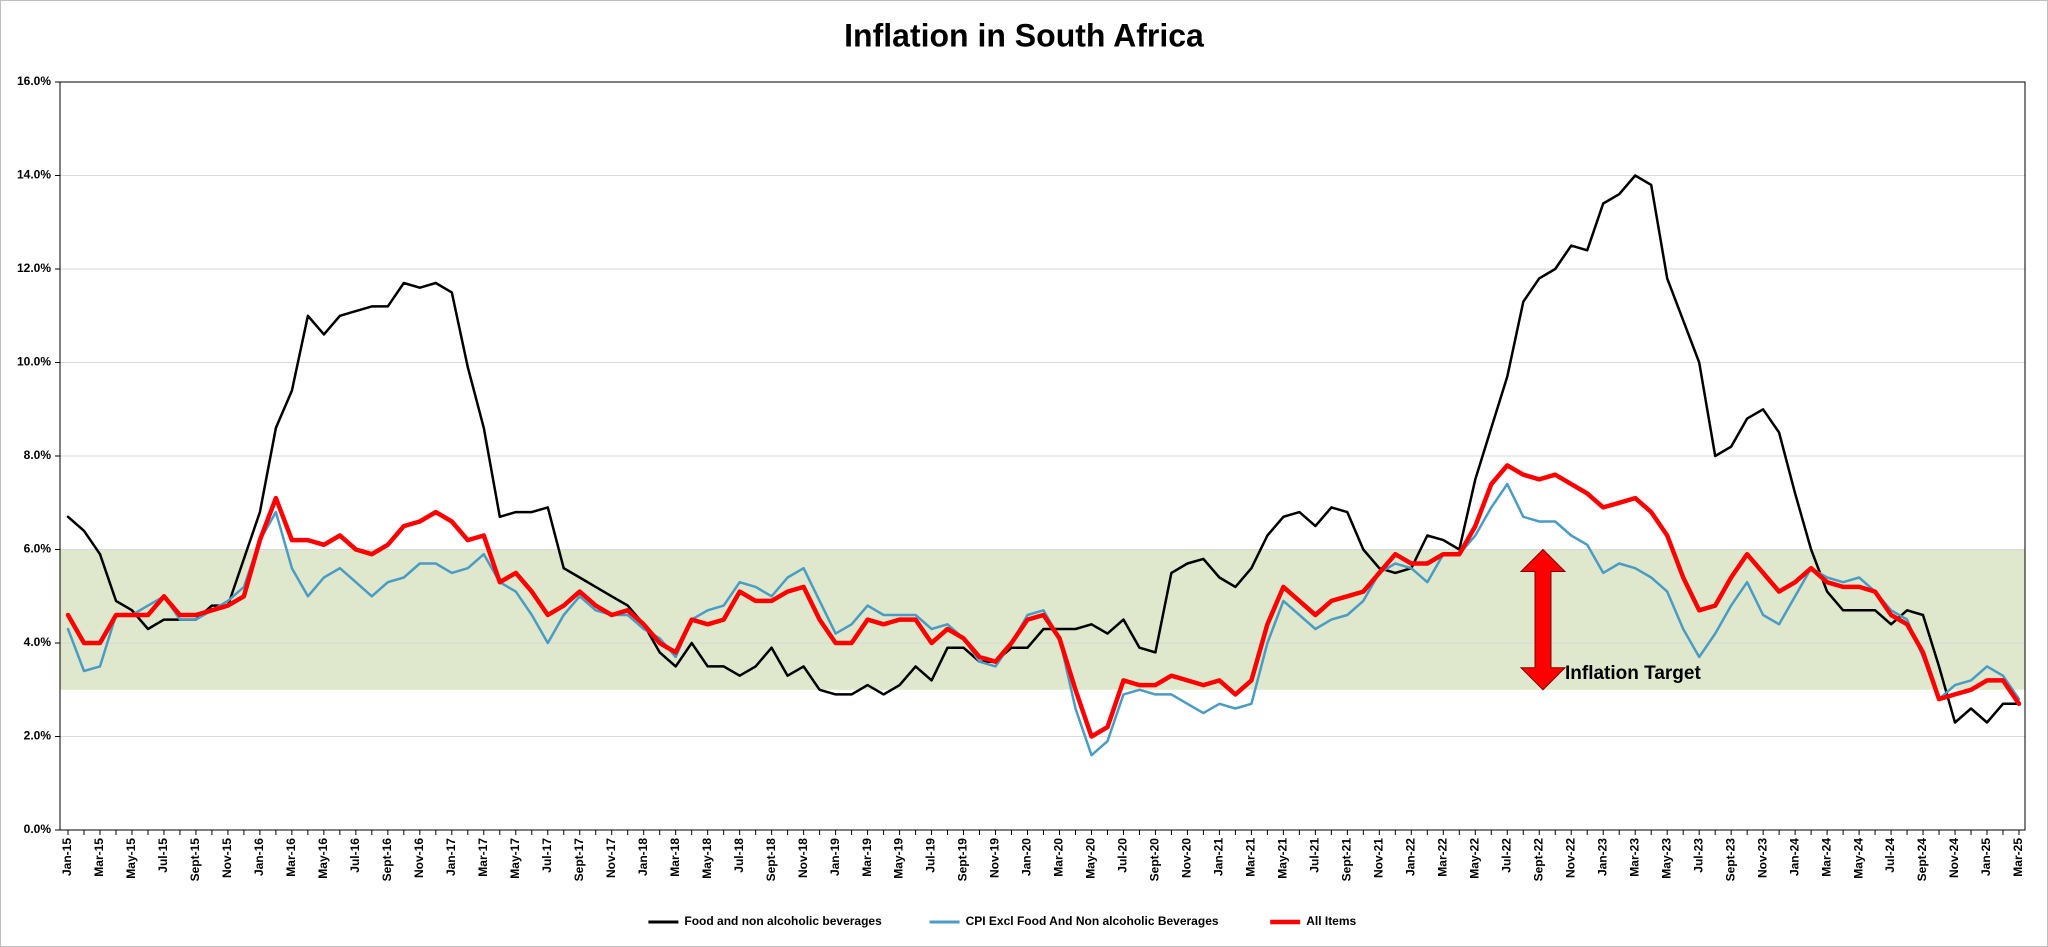 The height and width of the screenshot is (947, 2048). I want to click on x-tick-label: Sept-21, so click(1347, 860).